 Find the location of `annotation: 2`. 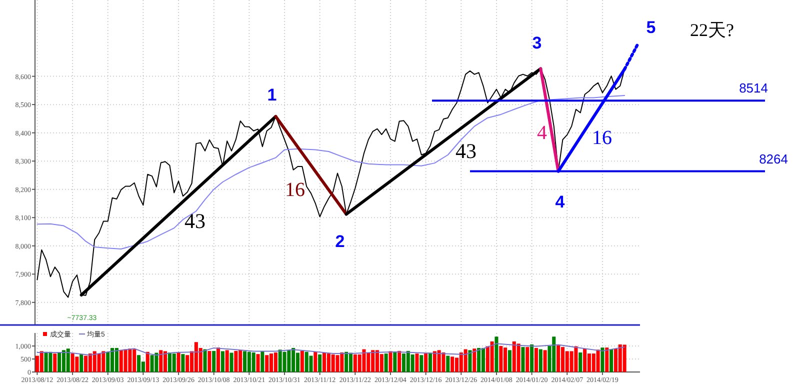

annotation: 2 is located at coordinates (340, 242).